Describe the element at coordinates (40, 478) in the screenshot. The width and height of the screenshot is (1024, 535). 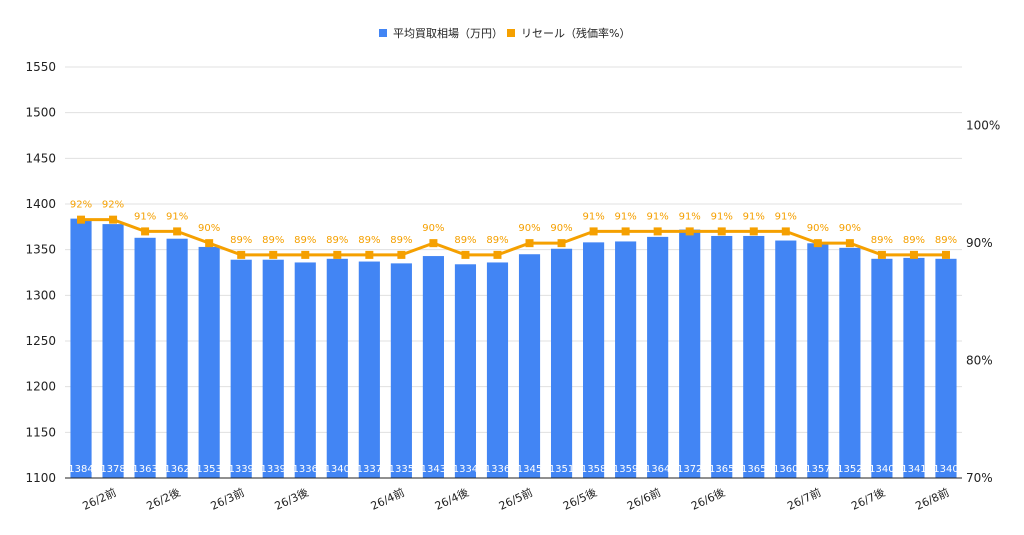
I see `y-tick-label: 1100` at that location.